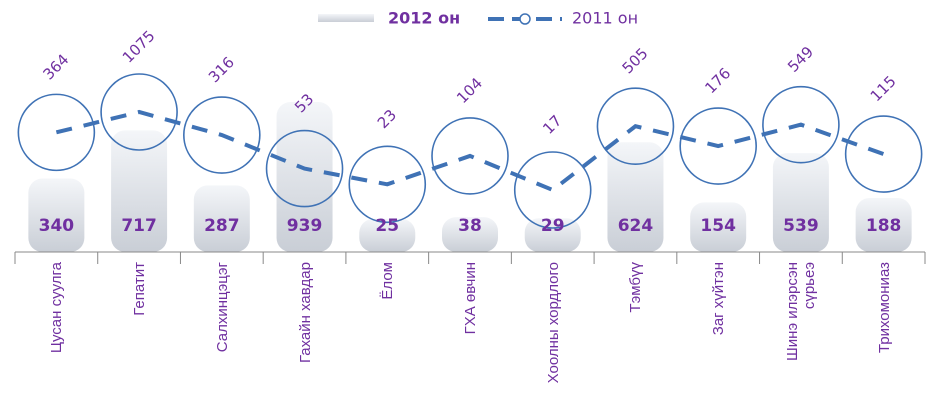 Image resolution: width=934 pixels, height=402 pixels. Describe the element at coordinates (424, 18) in the screenshot. I see `legend-label: 2012 он` at that location.